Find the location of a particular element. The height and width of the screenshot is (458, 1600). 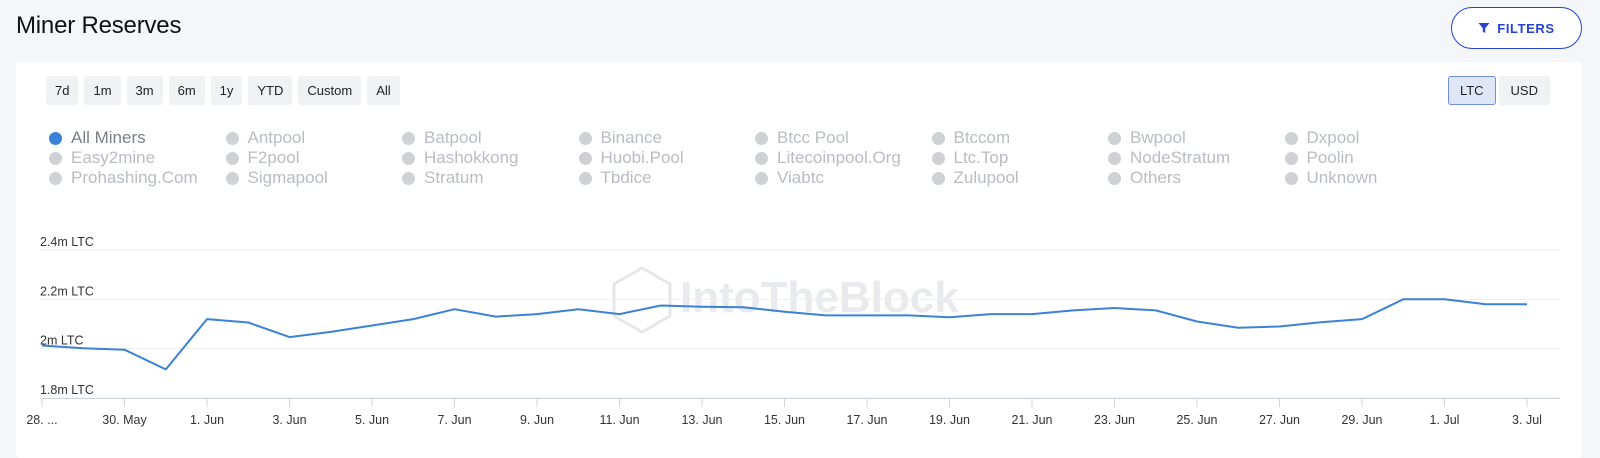

legend-label: Binance is located at coordinates (631, 137).